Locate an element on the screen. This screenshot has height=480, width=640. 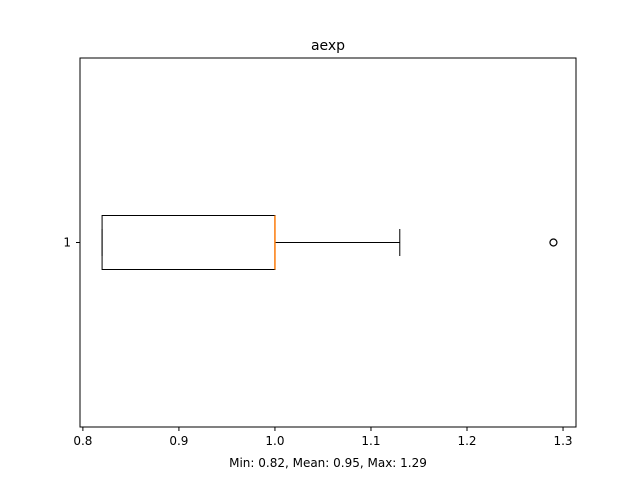
box-iqr is located at coordinates (188, 242).